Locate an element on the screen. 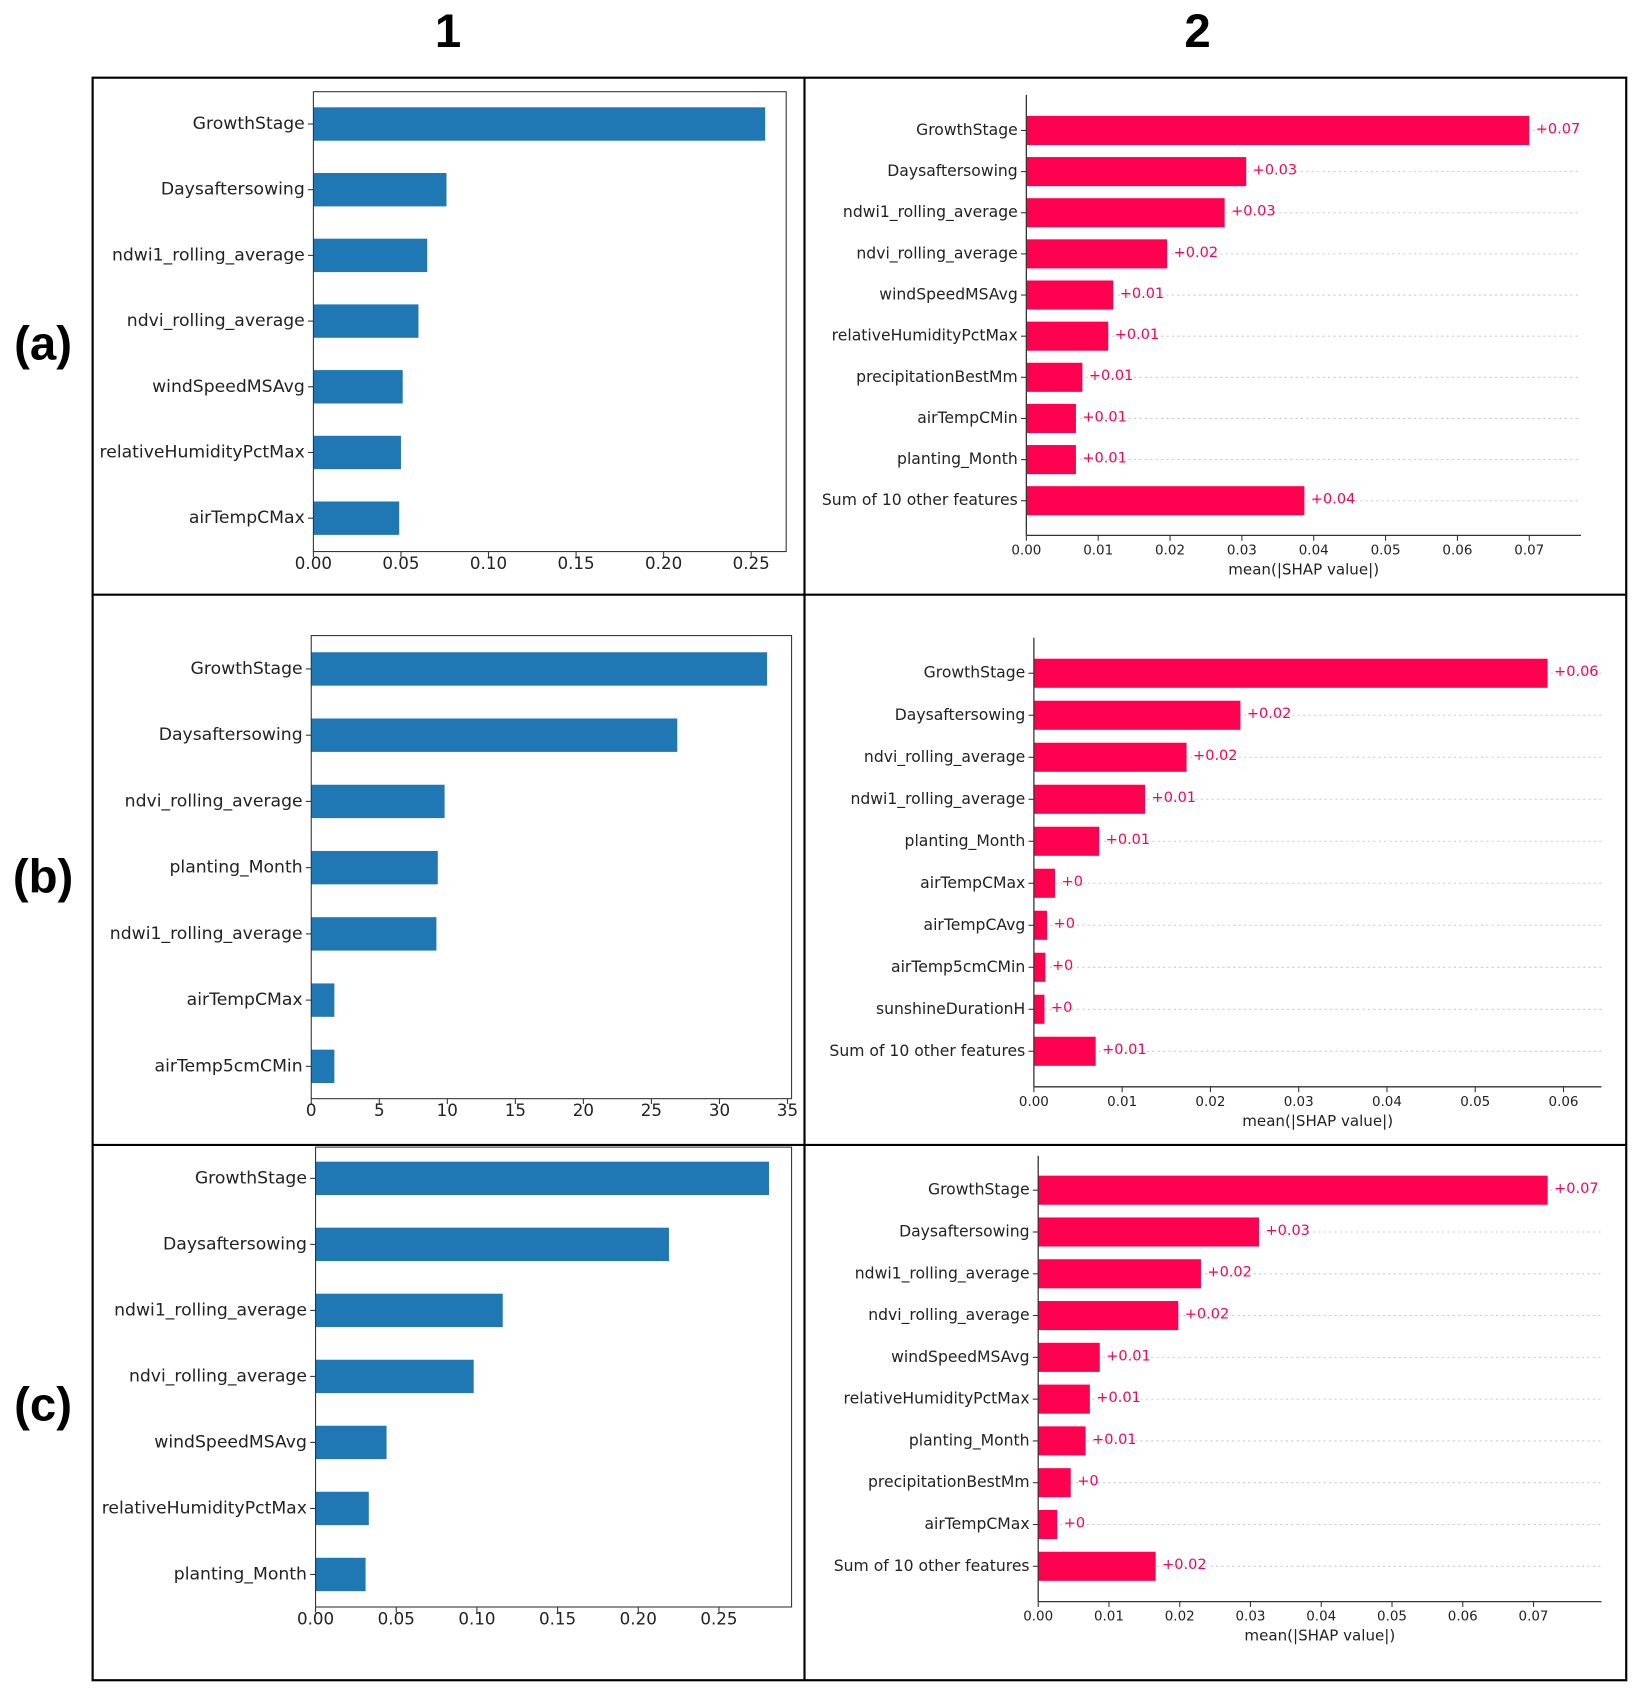  x-tick-label: 0.25 is located at coordinates (751, 563).